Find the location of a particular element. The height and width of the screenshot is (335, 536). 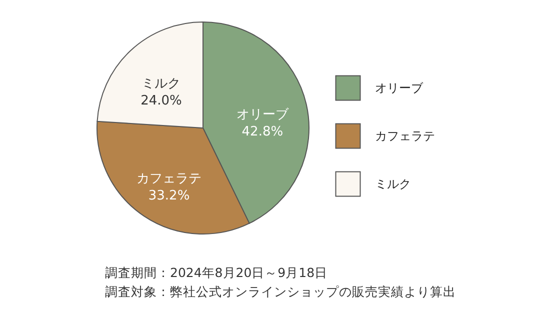

data-label: 33.2% is located at coordinates (169, 196).